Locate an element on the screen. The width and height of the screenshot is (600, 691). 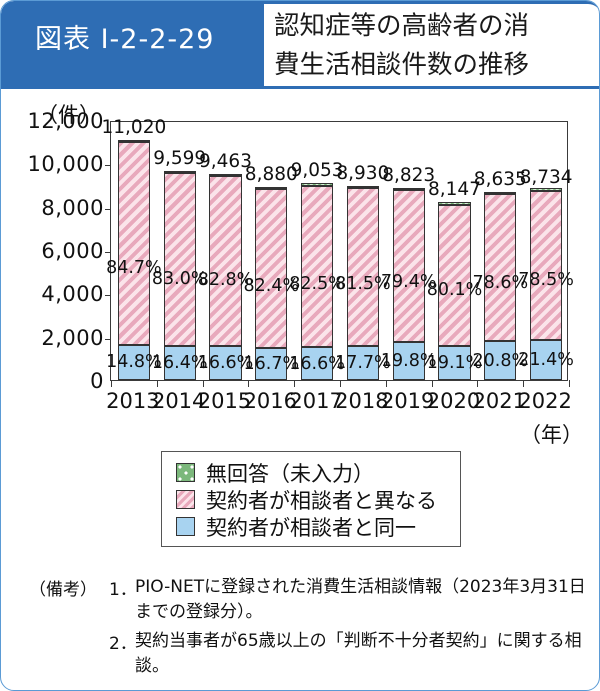
bar-group: 11,020 84.7% 14.8% is located at coordinates (134, 248).